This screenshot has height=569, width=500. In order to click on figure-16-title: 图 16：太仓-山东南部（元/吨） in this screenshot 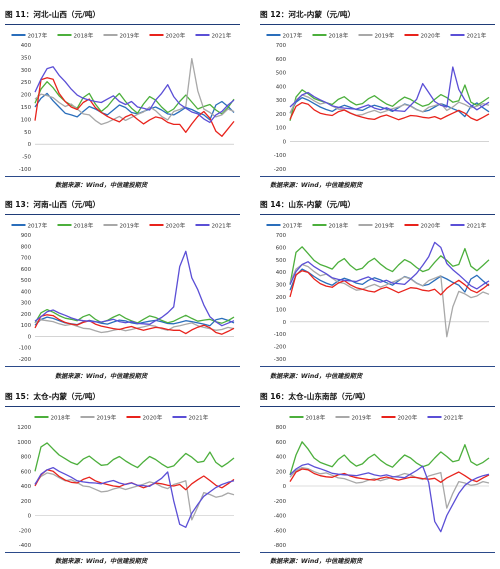, I will do `click(315, 396)`.